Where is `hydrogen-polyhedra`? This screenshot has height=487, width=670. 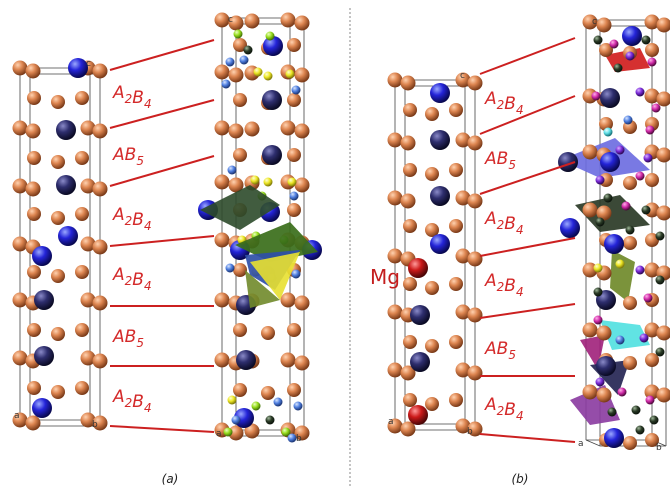 hydrogen-polyhedra is located at coordinates (259, 246).